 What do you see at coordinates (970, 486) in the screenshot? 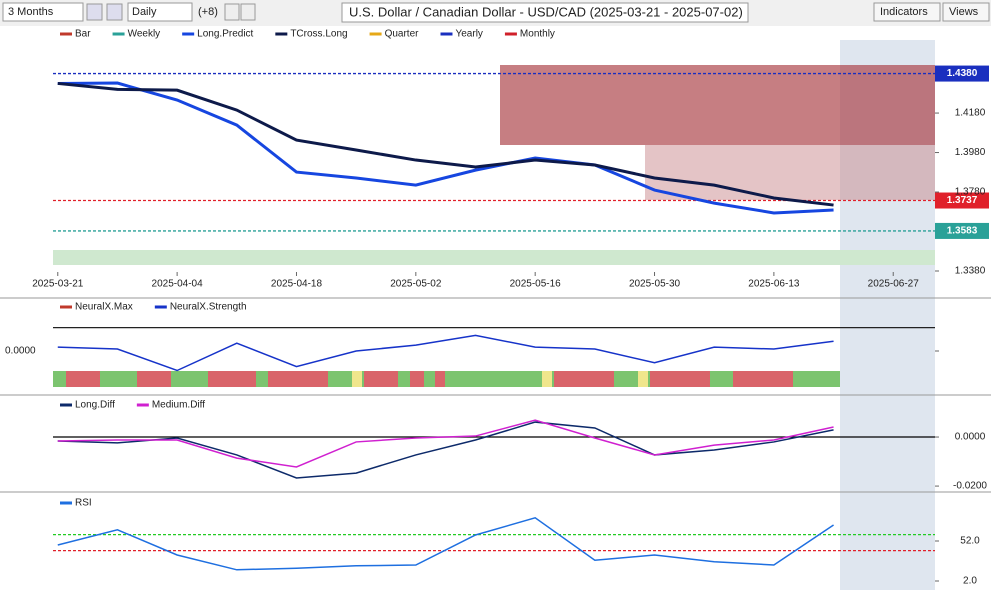
I see `y-tick-label: -0.0200` at bounding box center [970, 486].